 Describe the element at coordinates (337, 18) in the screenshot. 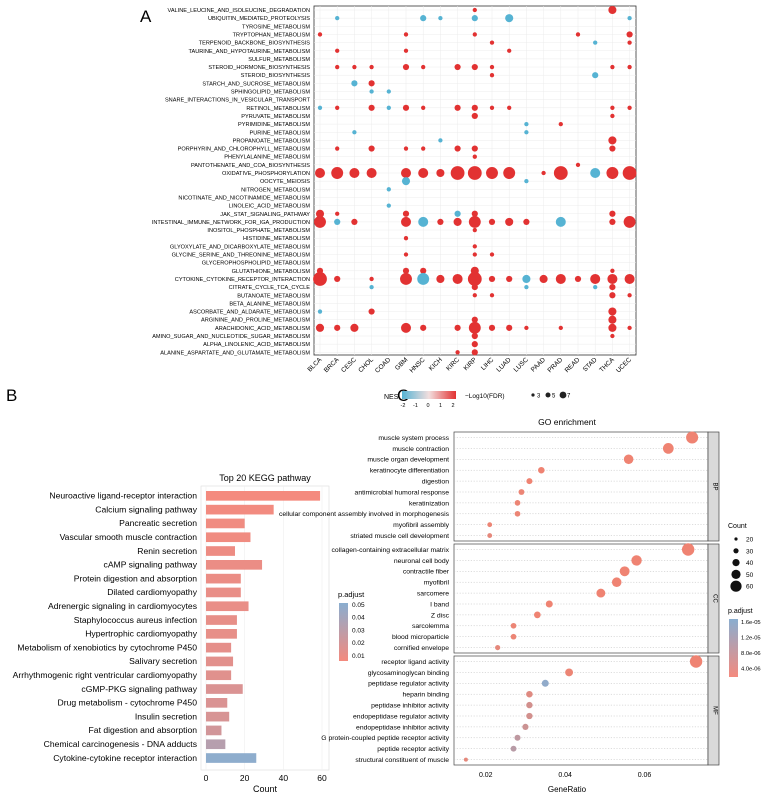

I see `dot-brca-ubiquitin-mediated-proteolysis` at that location.